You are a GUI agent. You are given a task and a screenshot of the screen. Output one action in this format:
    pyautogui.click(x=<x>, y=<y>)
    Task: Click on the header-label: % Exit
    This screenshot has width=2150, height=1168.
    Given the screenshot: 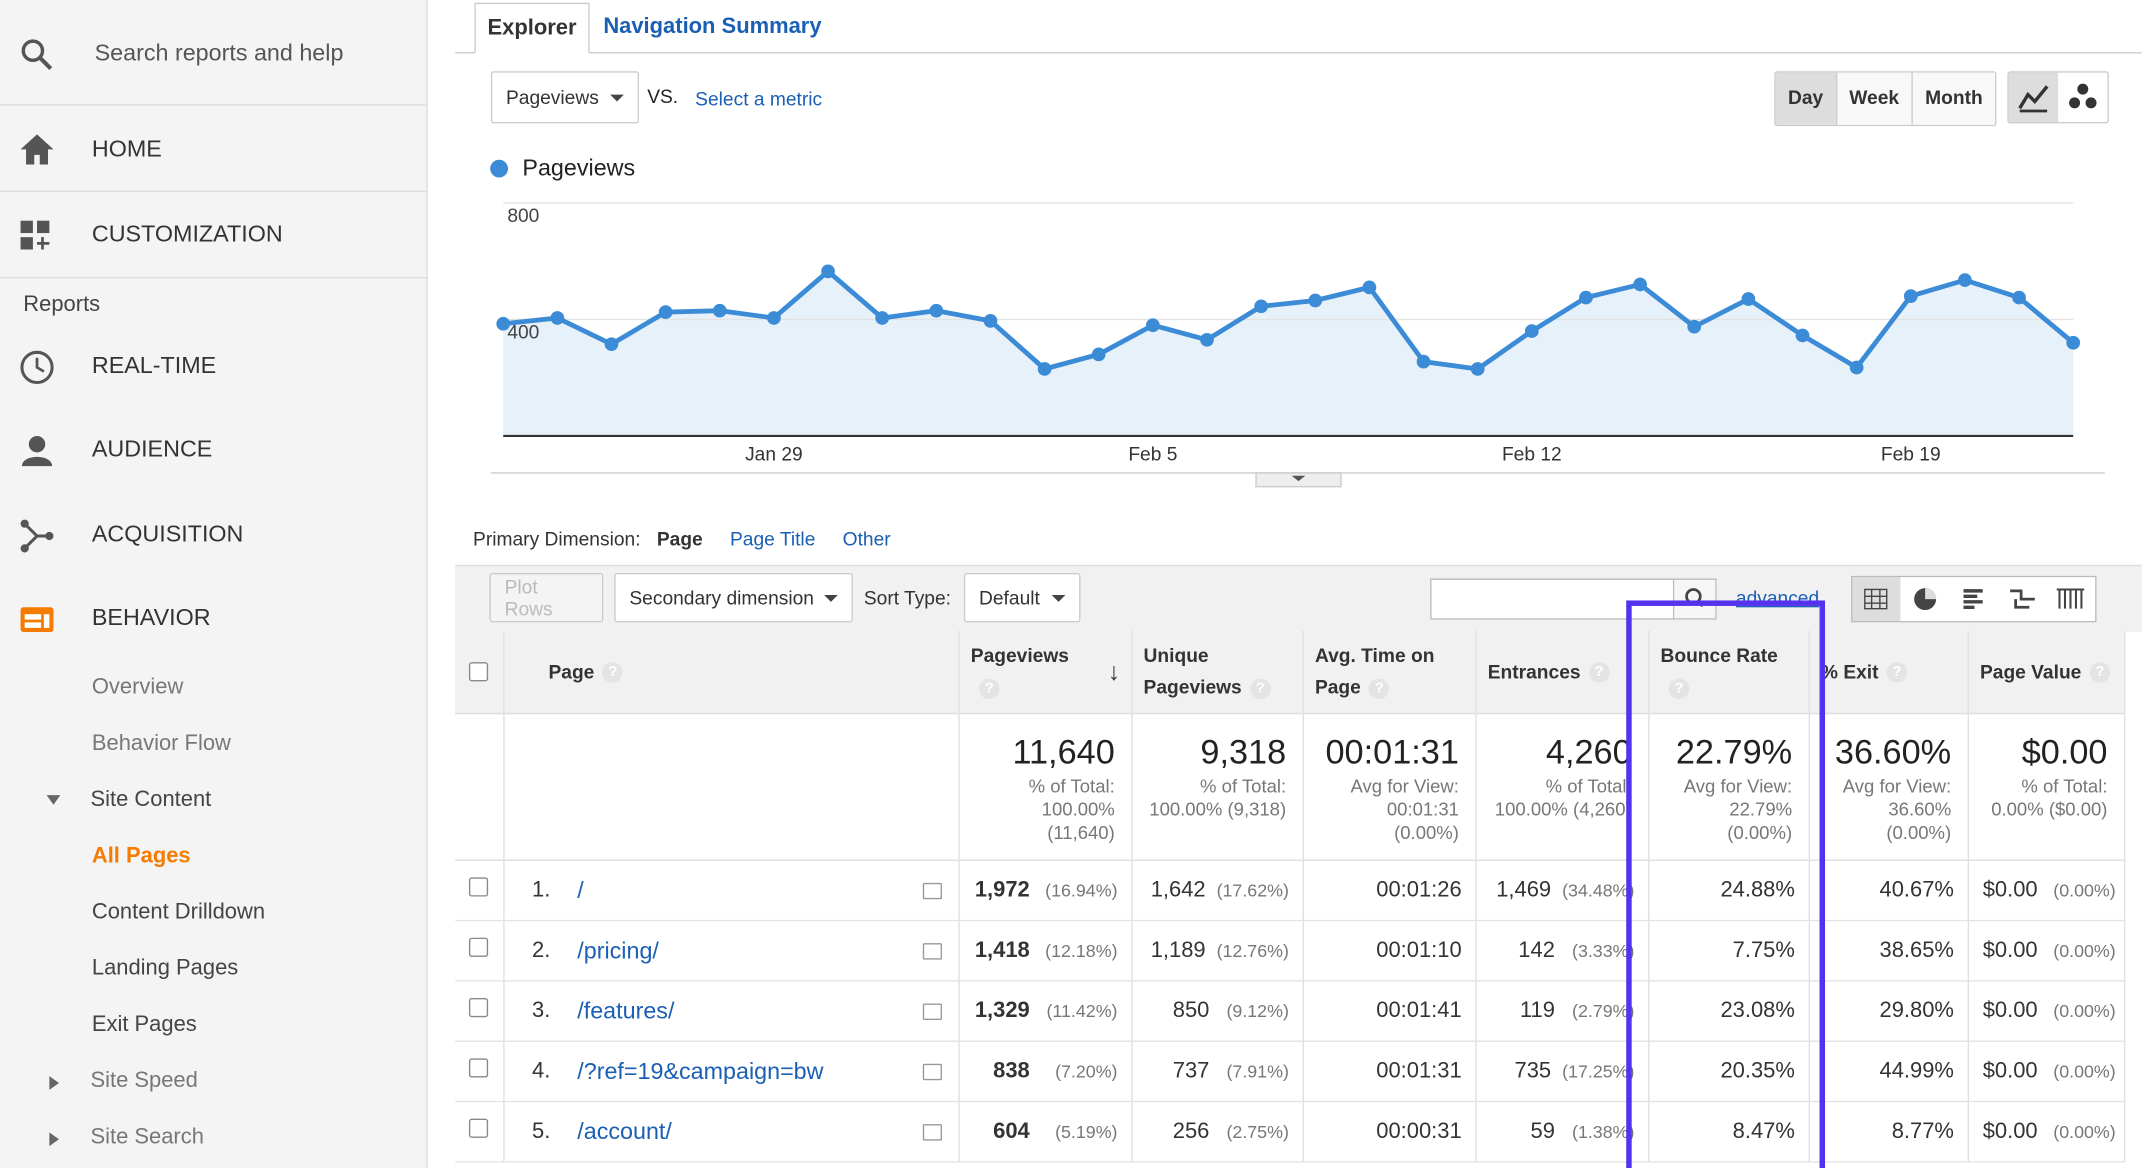 What is the action you would take?
    pyautogui.click(x=1849, y=671)
    